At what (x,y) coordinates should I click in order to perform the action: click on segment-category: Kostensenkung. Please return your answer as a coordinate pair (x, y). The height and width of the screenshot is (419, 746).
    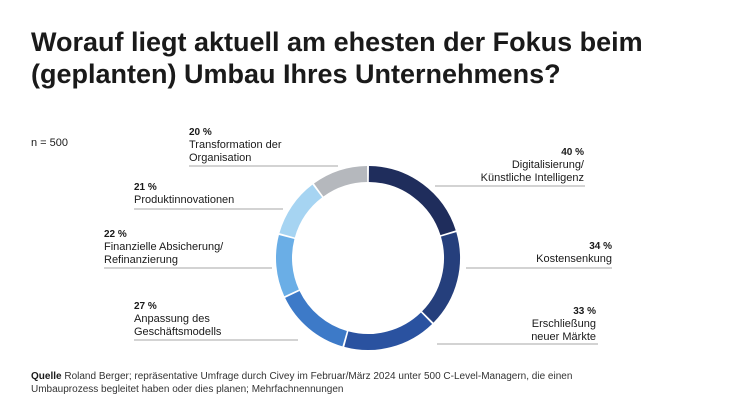
    Looking at the image, I should click on (574, 259).